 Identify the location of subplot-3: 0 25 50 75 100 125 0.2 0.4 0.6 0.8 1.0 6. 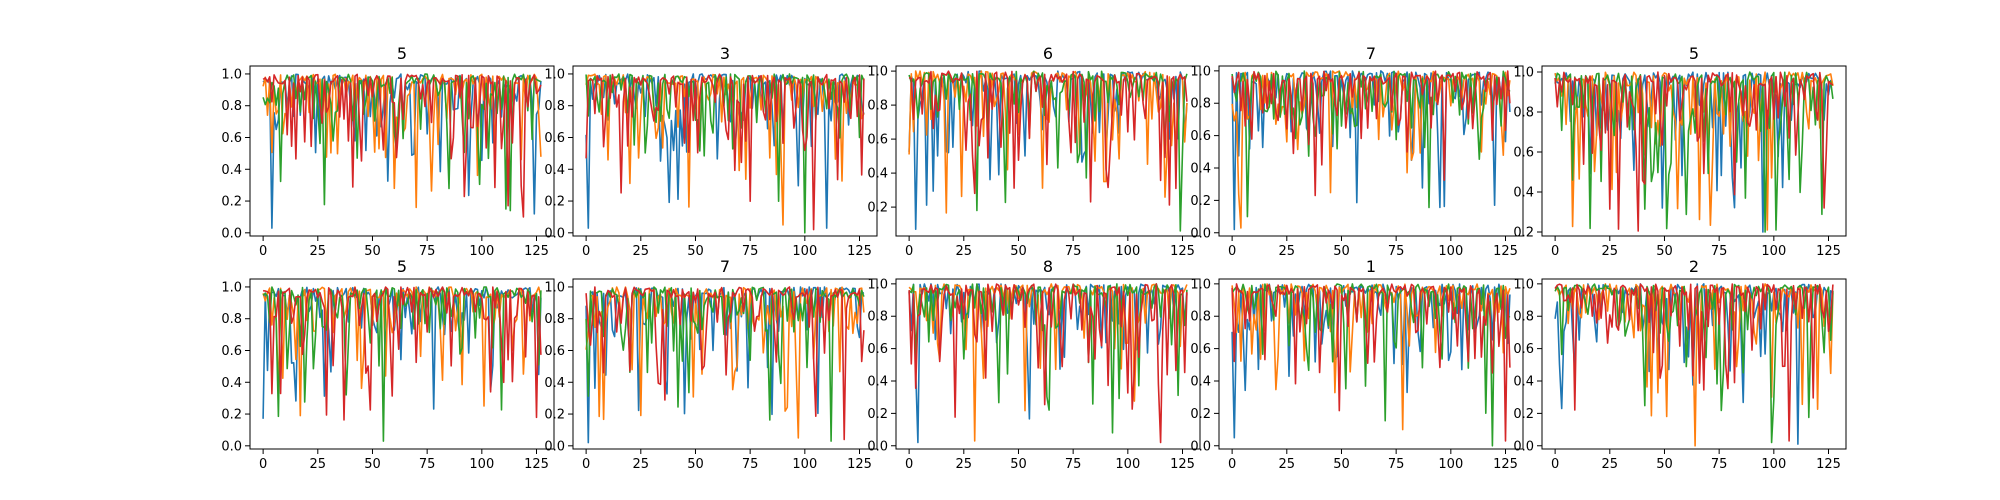
(1034, 151).